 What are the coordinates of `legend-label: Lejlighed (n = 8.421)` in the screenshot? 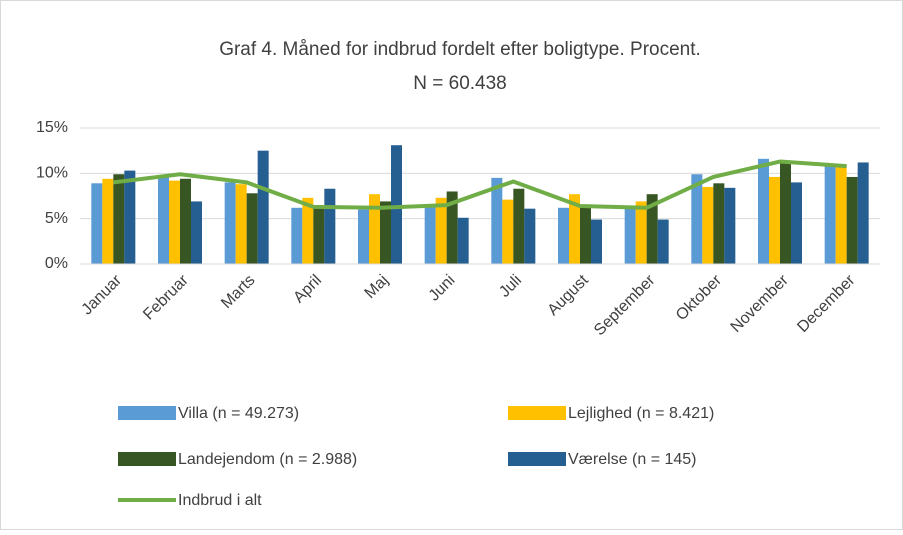 It's located at (641, 413).